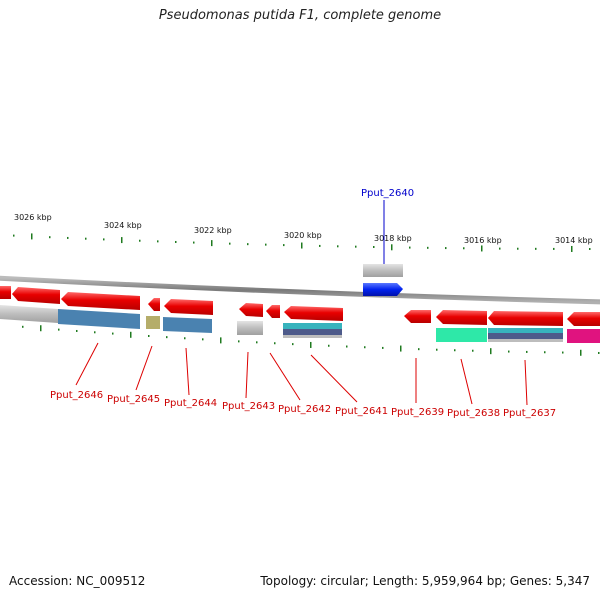 The height and width of the screenshot is (600, 600). I want to click on gene-label-pput-2645: Pput_2645, so click(133, 399).